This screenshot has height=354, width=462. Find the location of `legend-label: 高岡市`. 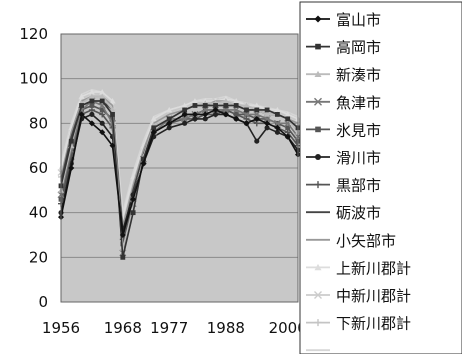

legend-label: 高岡市 is located at coordinates (358, 48).